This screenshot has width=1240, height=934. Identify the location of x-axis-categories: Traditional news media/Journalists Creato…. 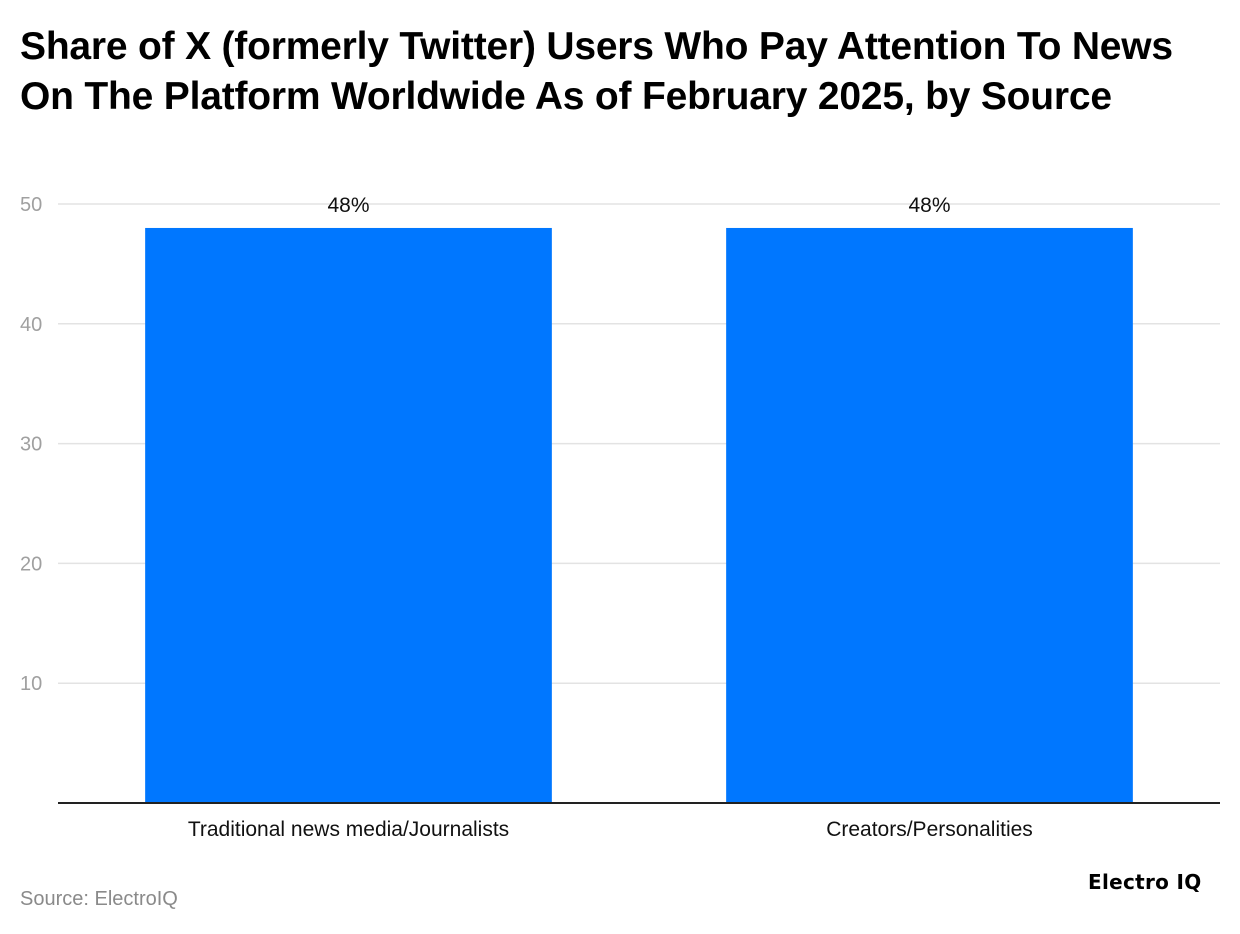
(610, 829).